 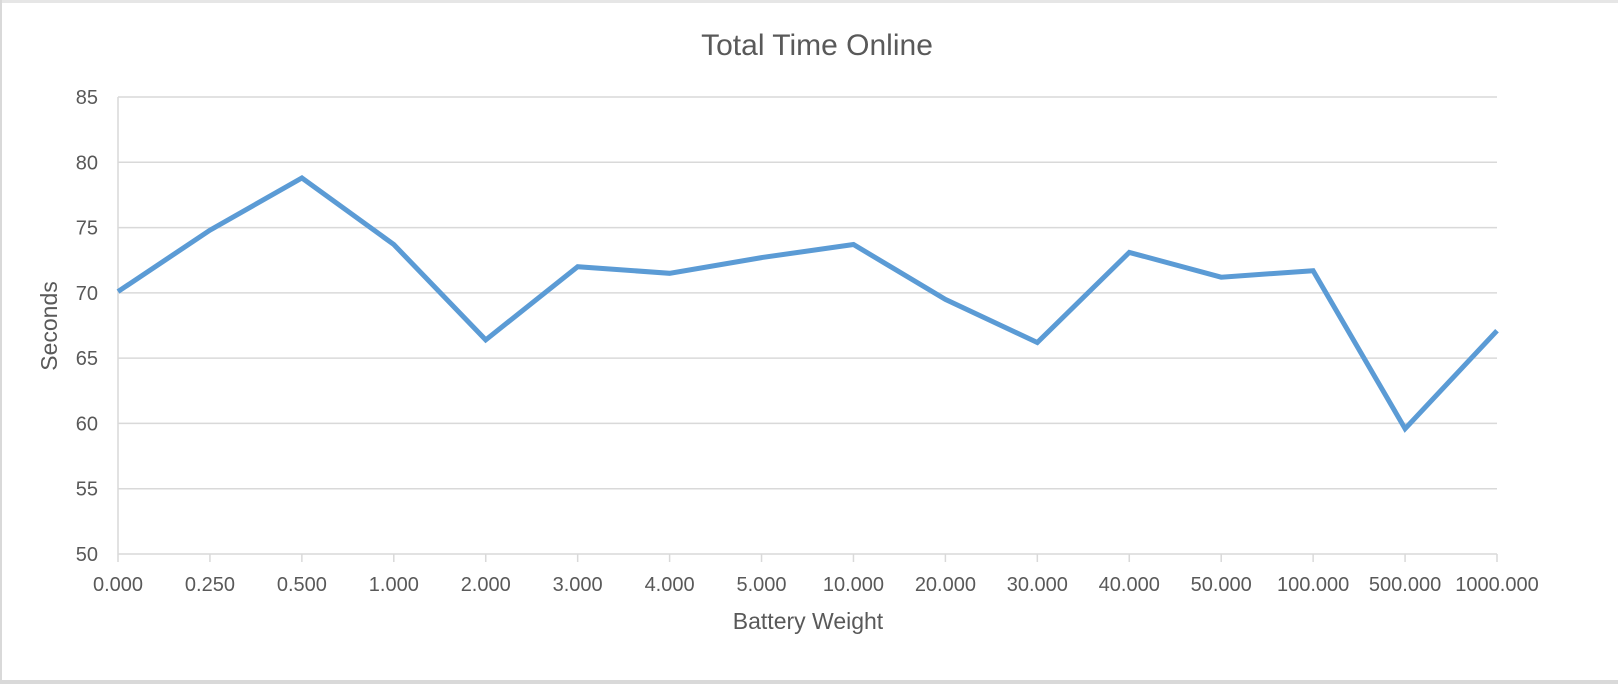 What do you see at coordinates (394, 585) in the screenshot?
I see `x-tick-label: 1.000` at bounding box center [394, 585].